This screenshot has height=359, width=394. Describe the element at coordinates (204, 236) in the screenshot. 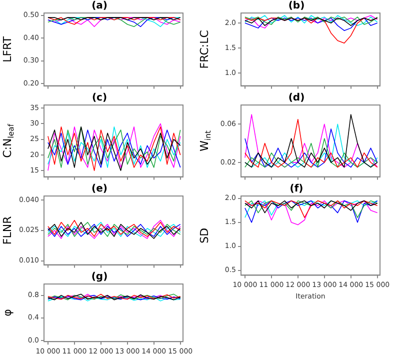

I see `y-axis-title: SD` at that location.